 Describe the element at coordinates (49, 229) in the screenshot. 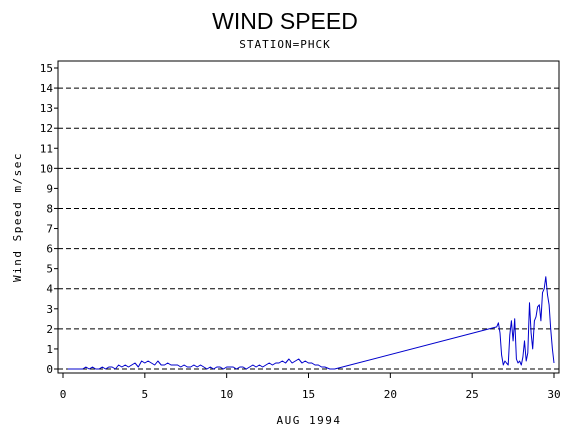

I see `y-tick-label: 7` at that location.